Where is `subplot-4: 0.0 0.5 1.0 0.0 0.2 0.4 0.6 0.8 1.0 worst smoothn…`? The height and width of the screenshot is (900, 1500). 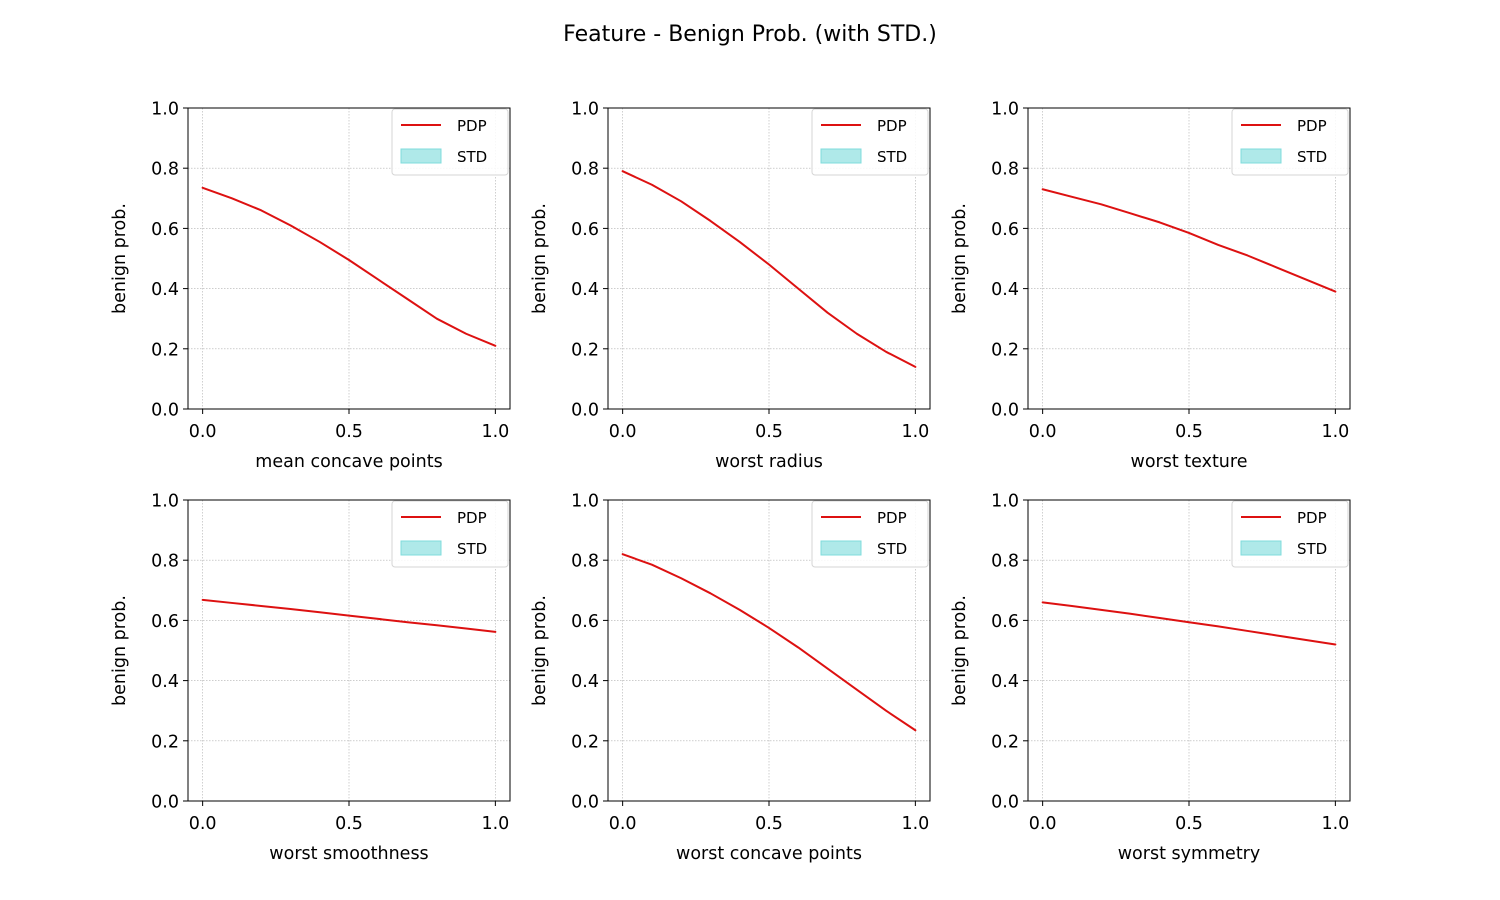
subplot-4: 0.0 0.5 1.0 0.0 0.2 0.4 0.6 0.8 1.0 worst smoothn… is located at coordinates (310, 678).